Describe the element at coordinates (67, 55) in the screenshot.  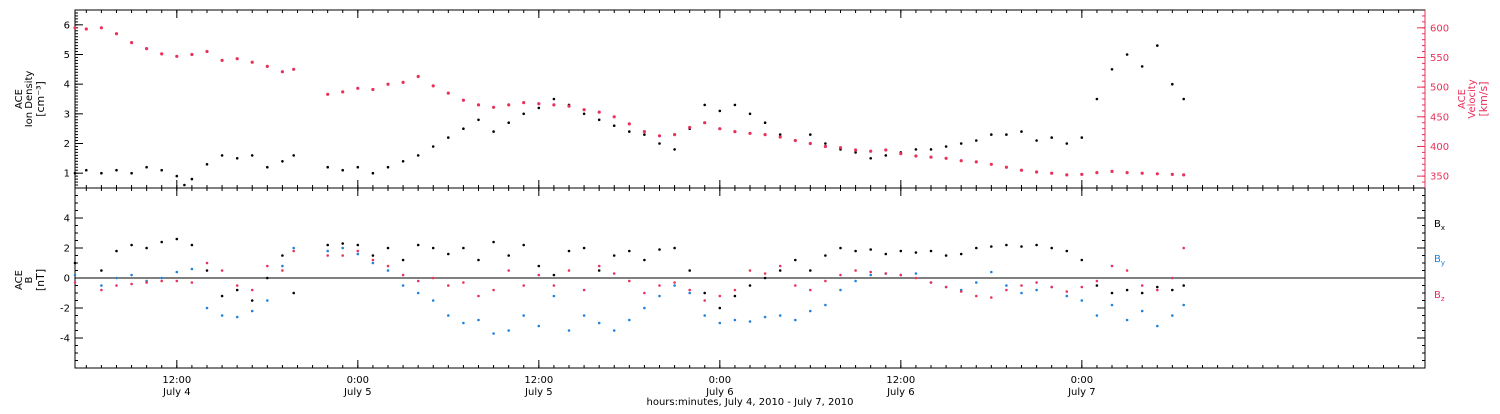
I see `density-y-tick-label: 5` at that location.